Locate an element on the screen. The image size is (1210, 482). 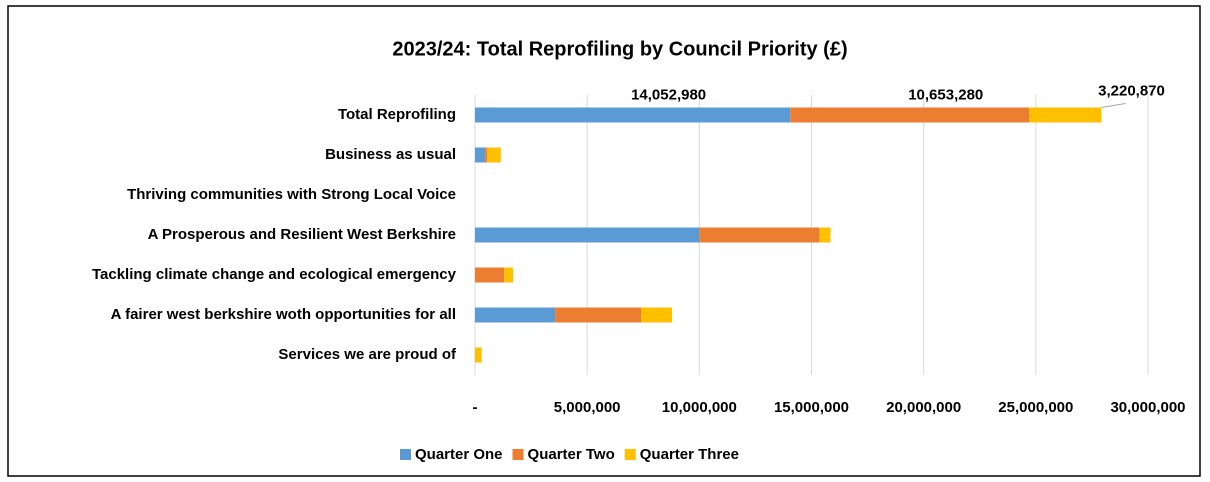
x-tick-label: 30,000,000 is located at coordinates (1147, 407).